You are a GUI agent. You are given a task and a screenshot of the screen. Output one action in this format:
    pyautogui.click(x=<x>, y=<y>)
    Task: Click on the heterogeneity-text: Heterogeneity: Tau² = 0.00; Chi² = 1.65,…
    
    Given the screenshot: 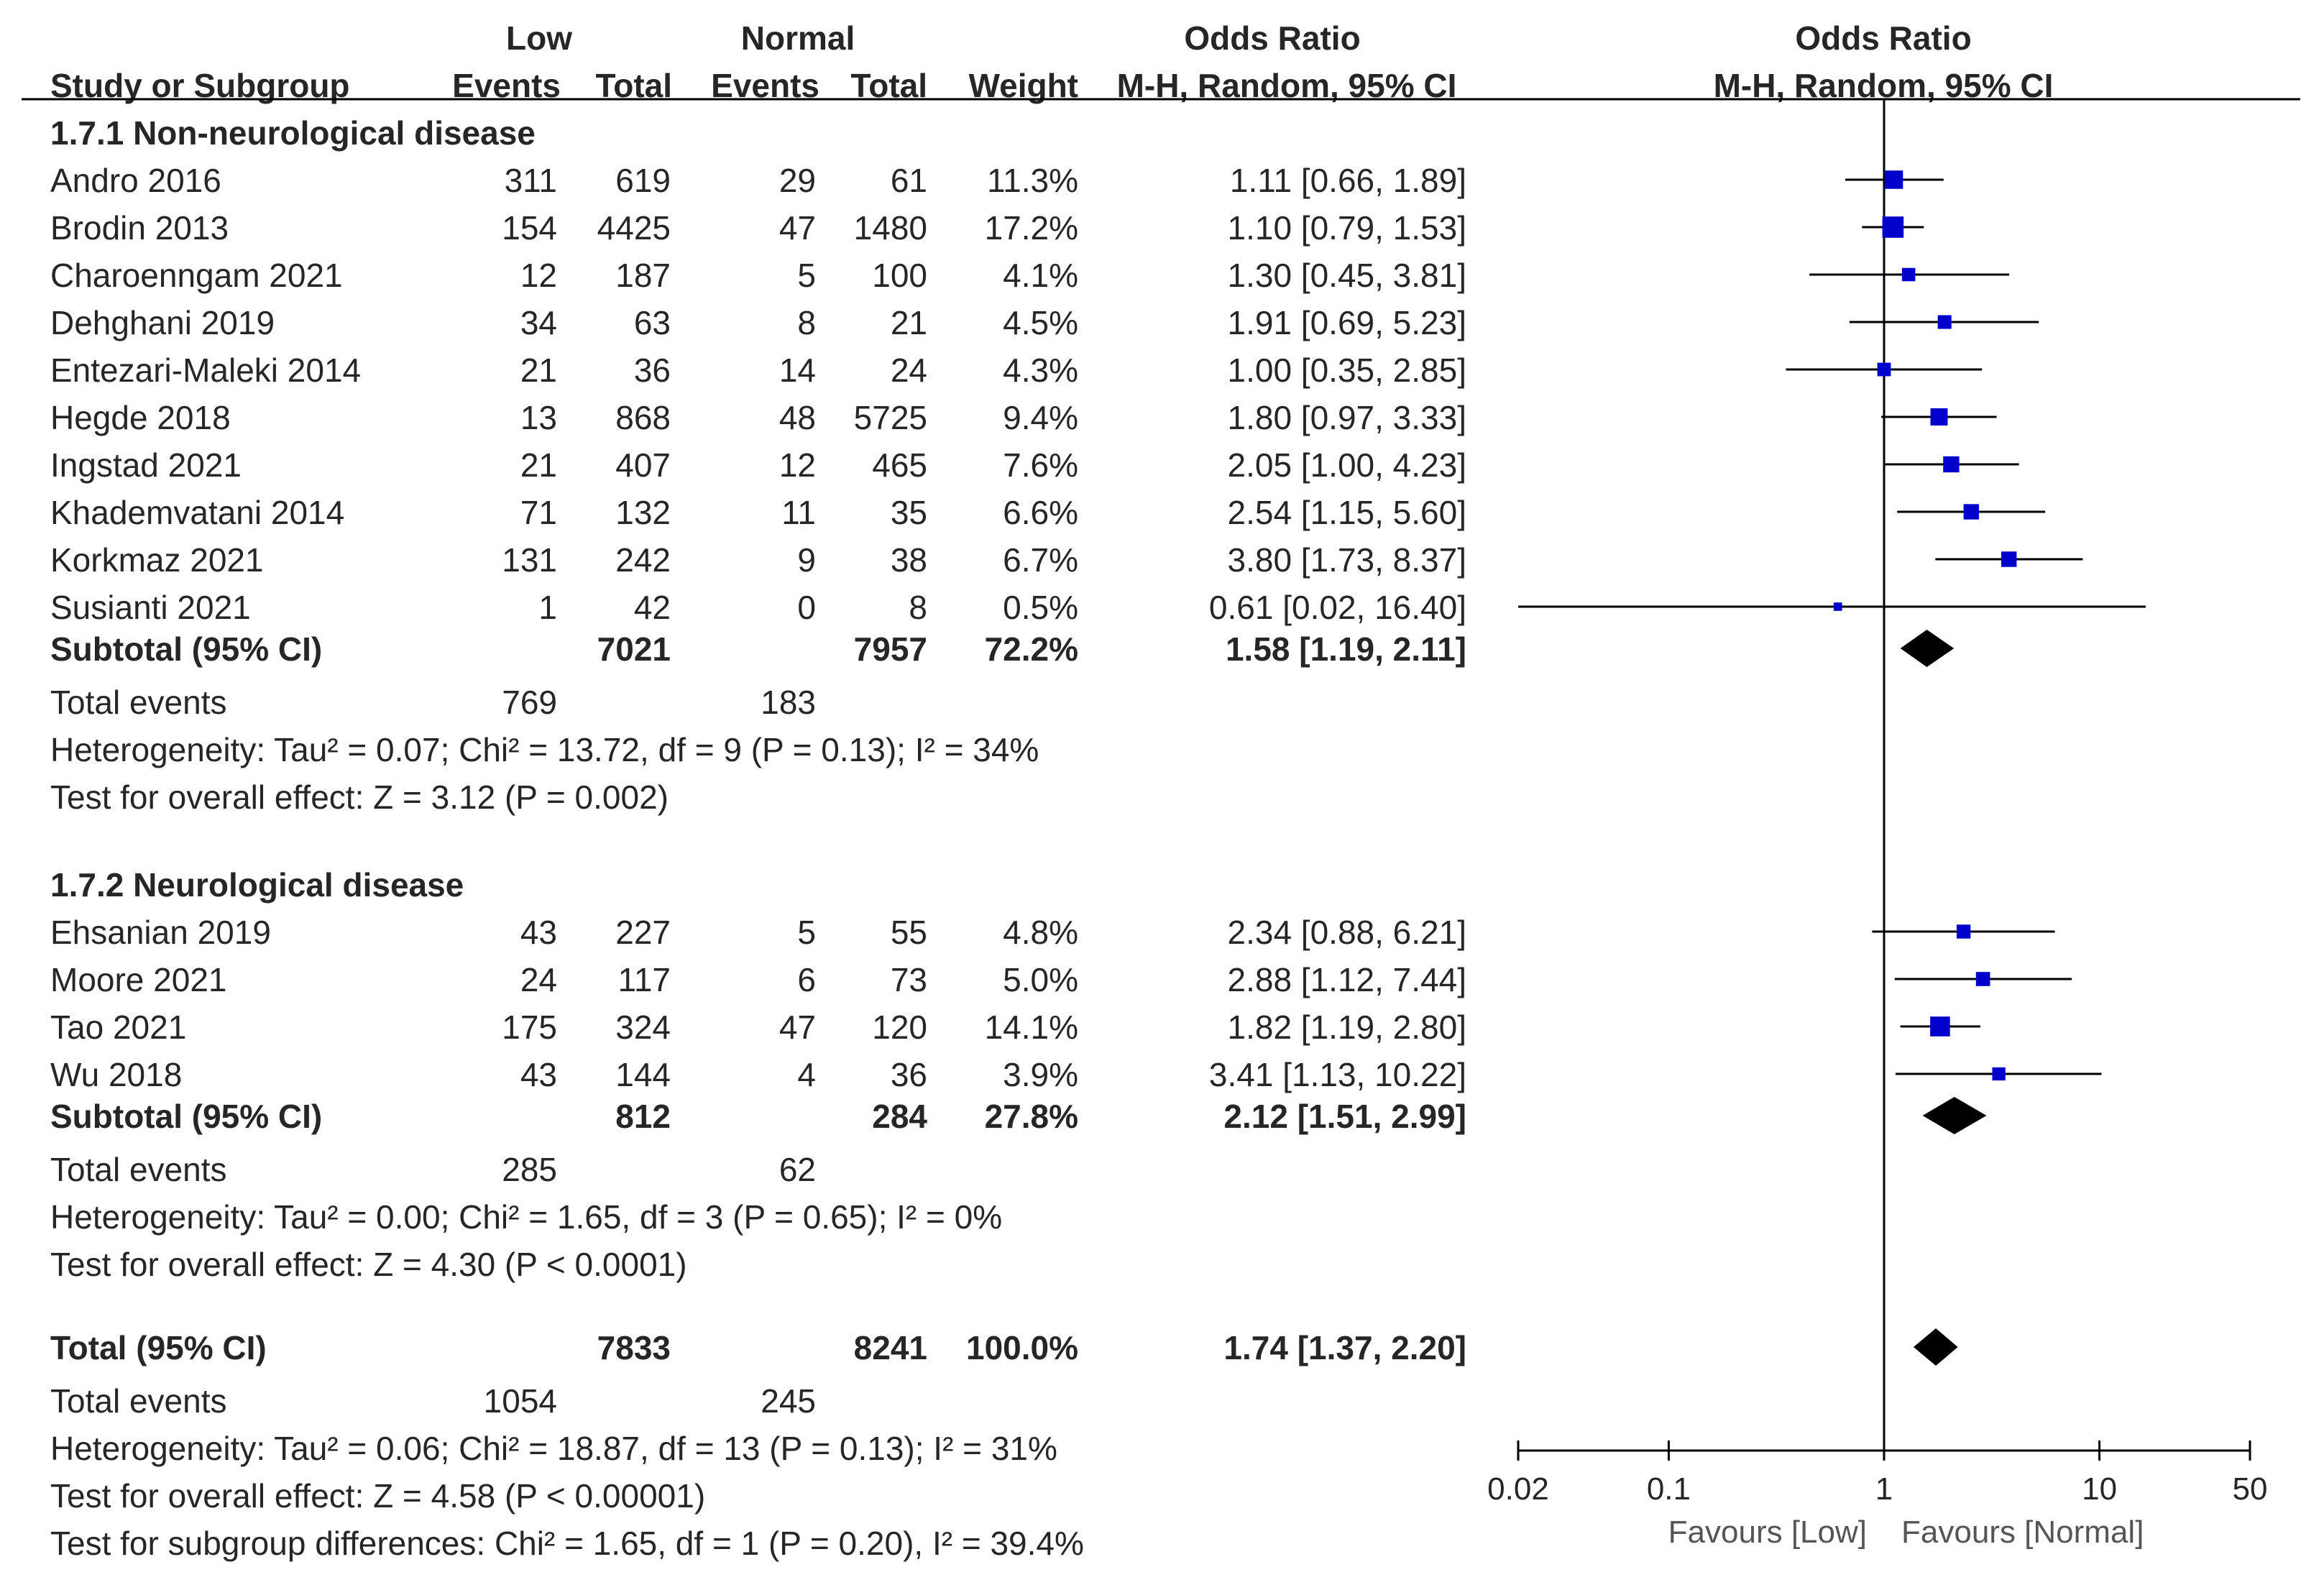 What is the action you would take?
    pyautogui.click(x=527, y=1217)
    